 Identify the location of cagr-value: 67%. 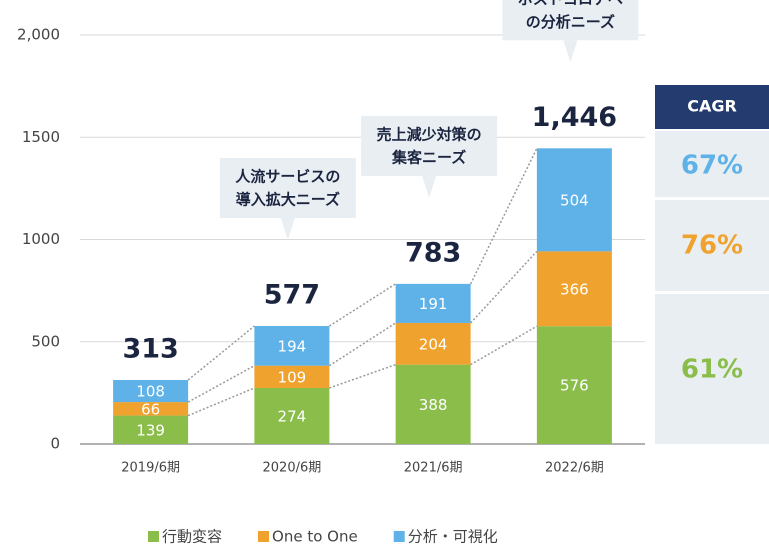
(712, 166).